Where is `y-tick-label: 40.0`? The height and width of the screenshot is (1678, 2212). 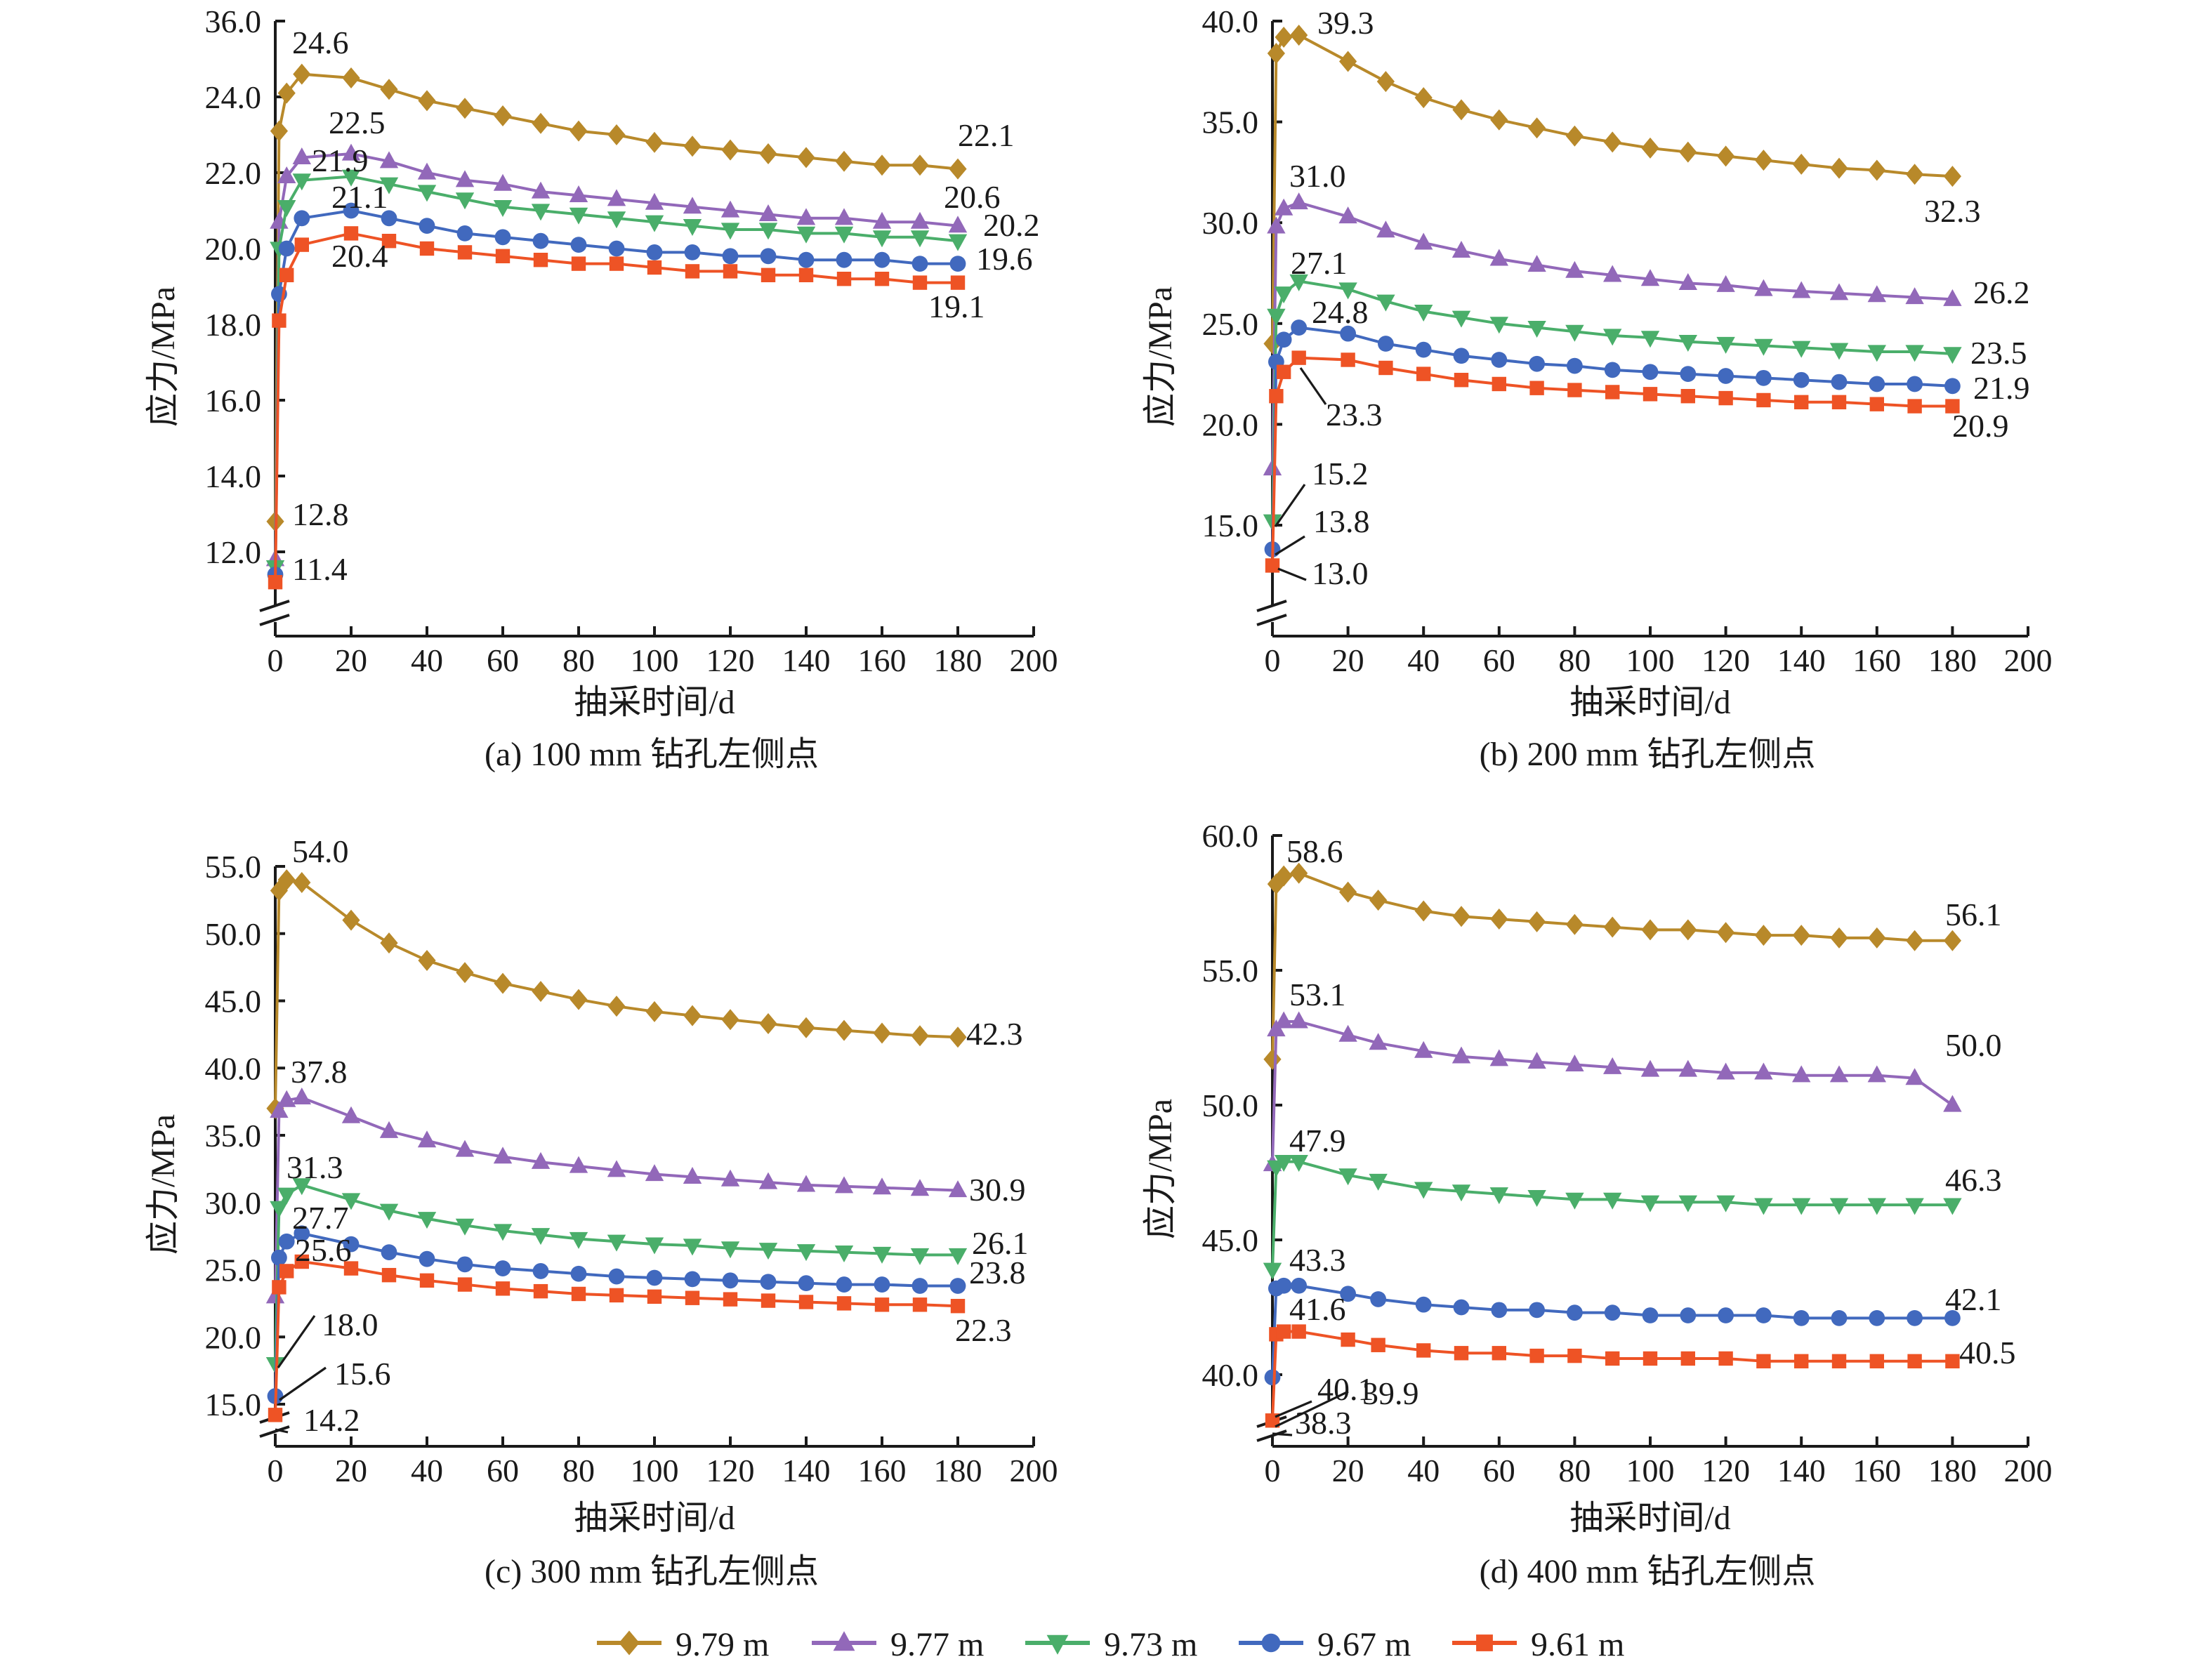 y-tick-label: 40.0 is located at coordinates (1230, 1375).